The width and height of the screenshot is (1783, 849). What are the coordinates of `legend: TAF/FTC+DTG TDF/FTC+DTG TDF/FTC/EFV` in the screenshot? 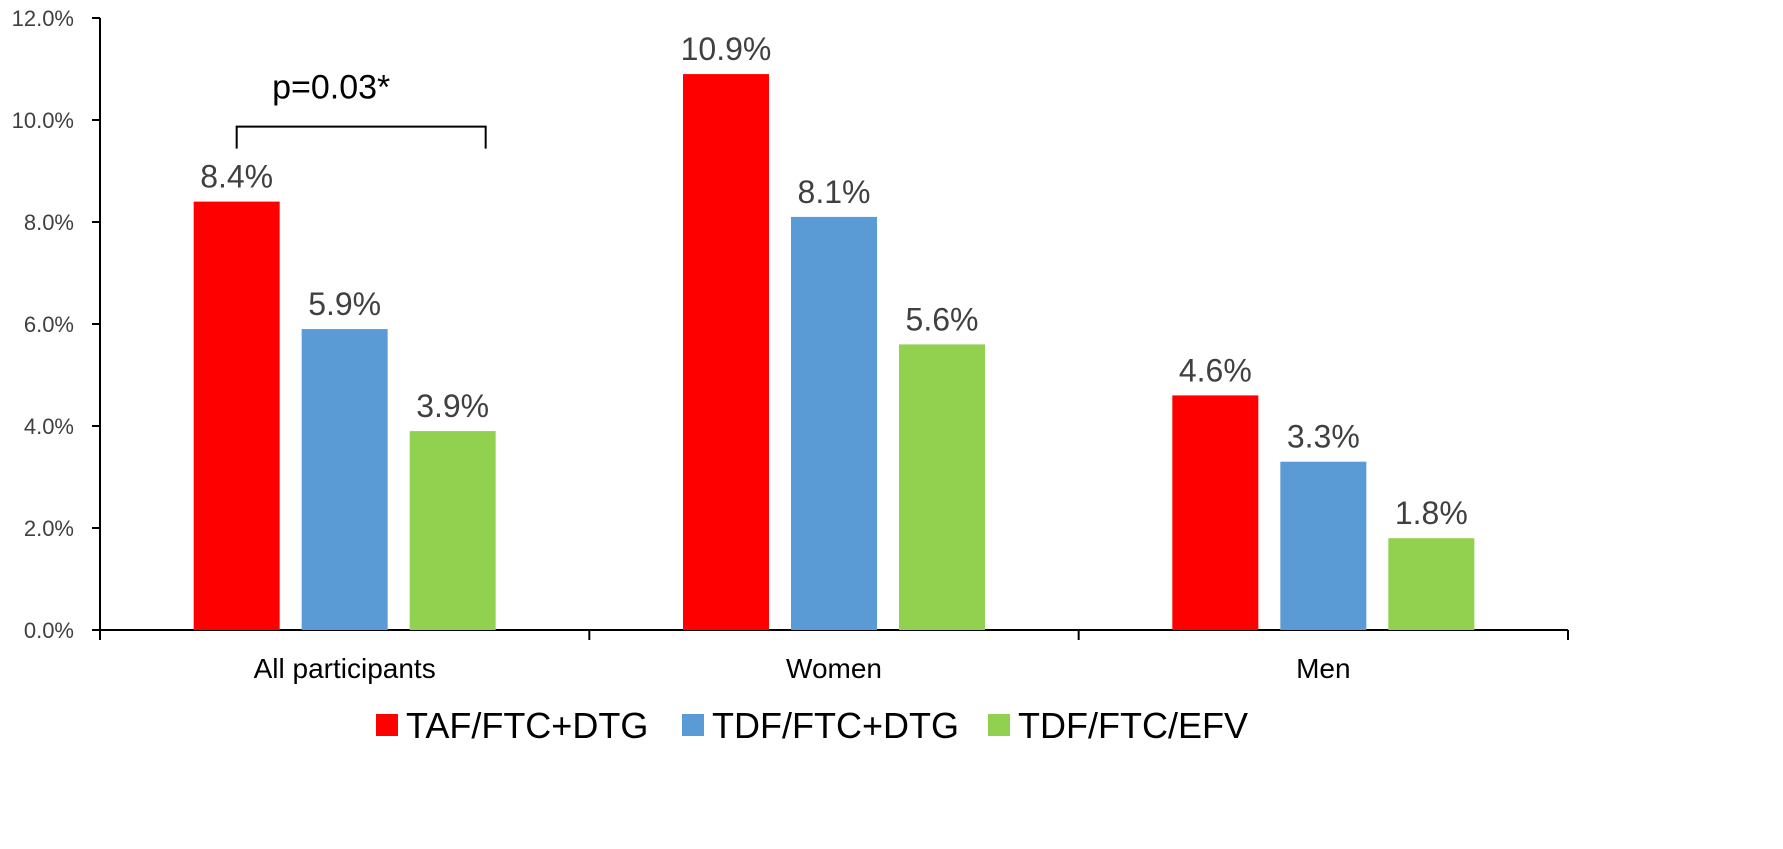 It's located at (812, 725).